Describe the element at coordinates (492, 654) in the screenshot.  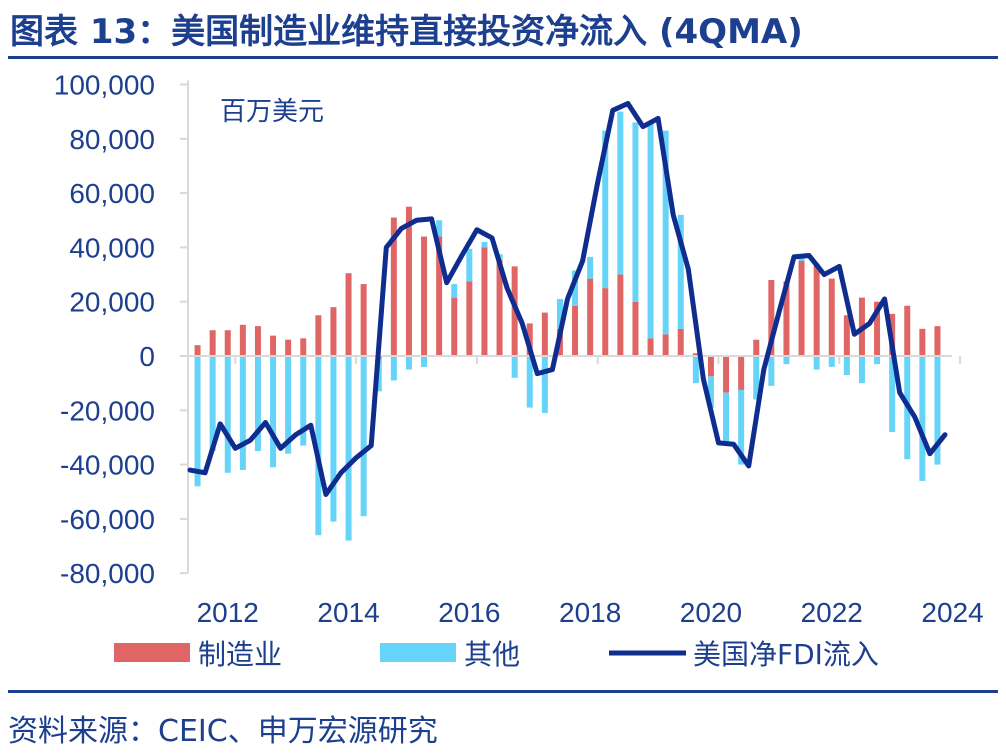
I see `legend-label-other: 其他` at that location.